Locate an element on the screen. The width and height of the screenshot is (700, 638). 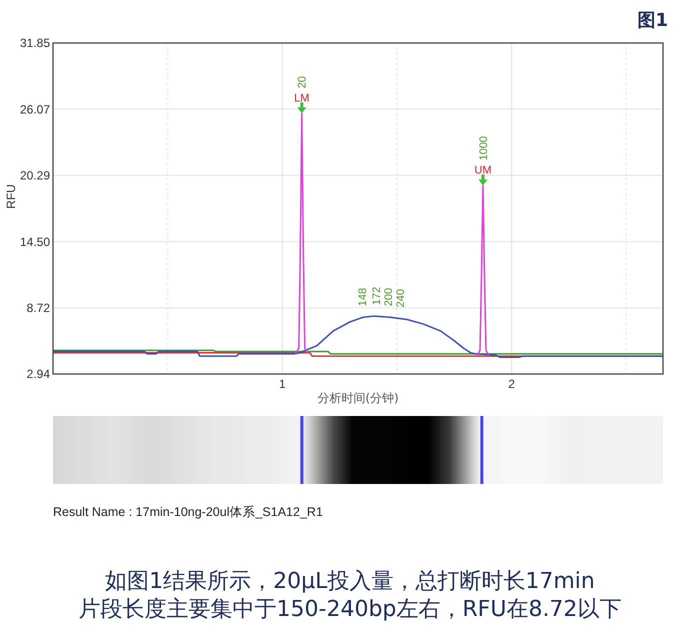
annotation: 200 is located at coordinates (389, 297).